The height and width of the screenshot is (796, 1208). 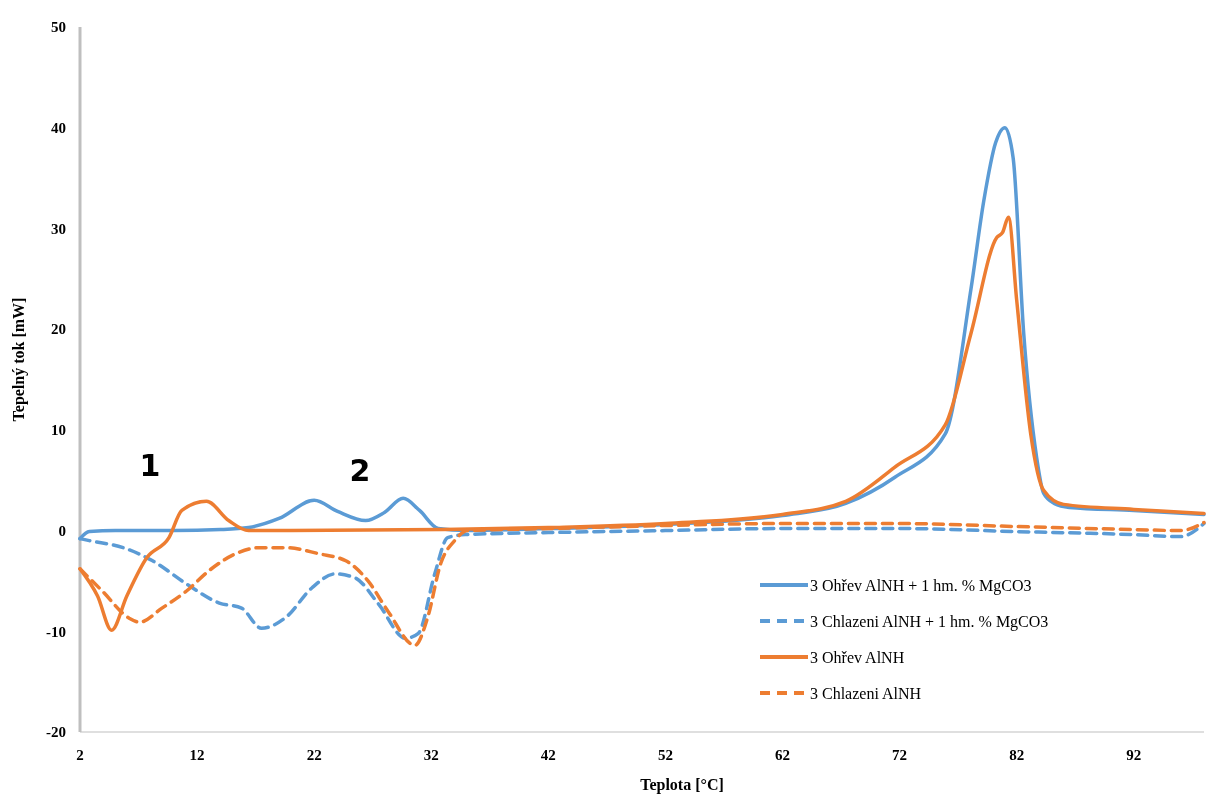 What do you see at coordinates (921, 585) in the screenshot?
I see `legend-label: 3 Ohřev AlNH + 1 hm. % MgCO3` at bounding box center [921, 585].